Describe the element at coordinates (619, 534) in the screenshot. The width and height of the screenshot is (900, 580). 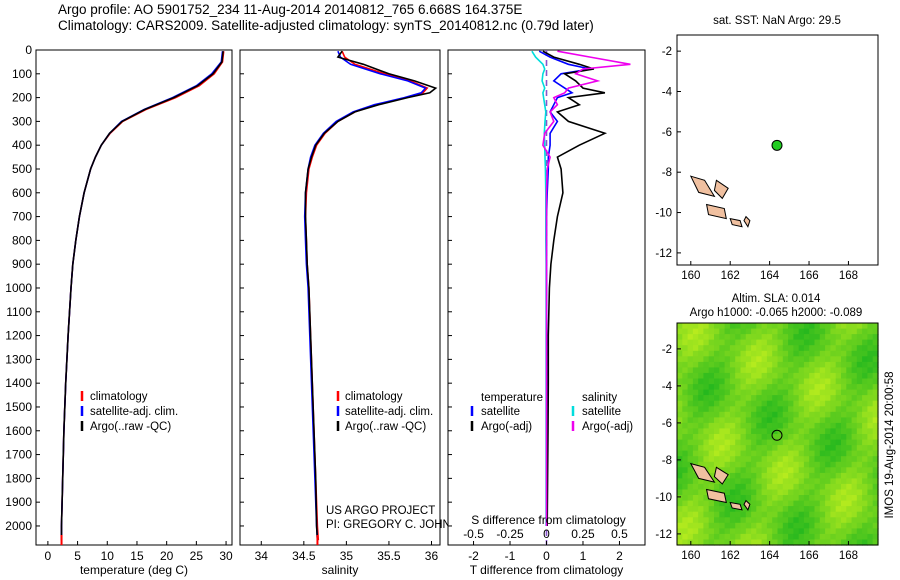
I see `x-tick-label-salinity: 0.5` at that location.